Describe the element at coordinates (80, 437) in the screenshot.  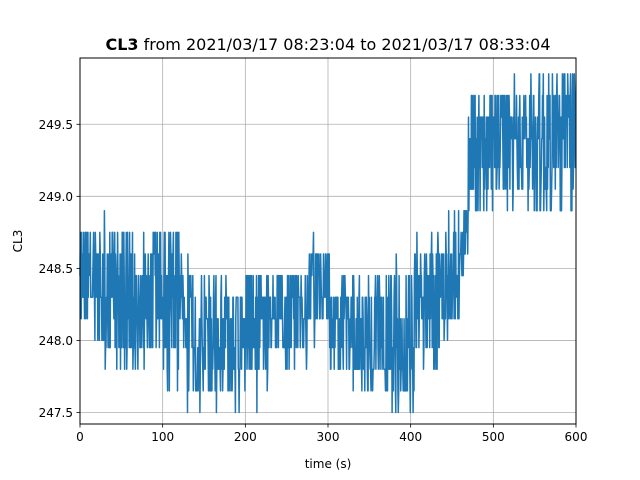
I see `x-tick-label: 0` at that location.